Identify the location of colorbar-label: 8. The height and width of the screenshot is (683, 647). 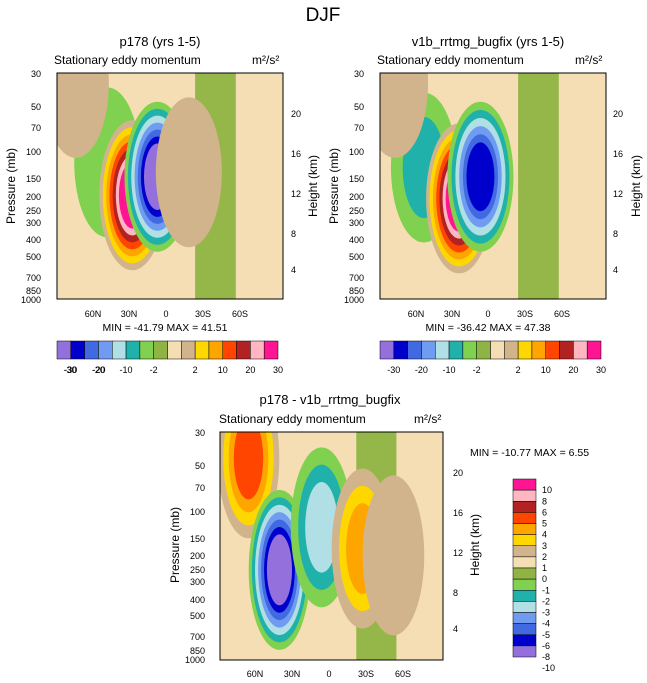
(544, 501).